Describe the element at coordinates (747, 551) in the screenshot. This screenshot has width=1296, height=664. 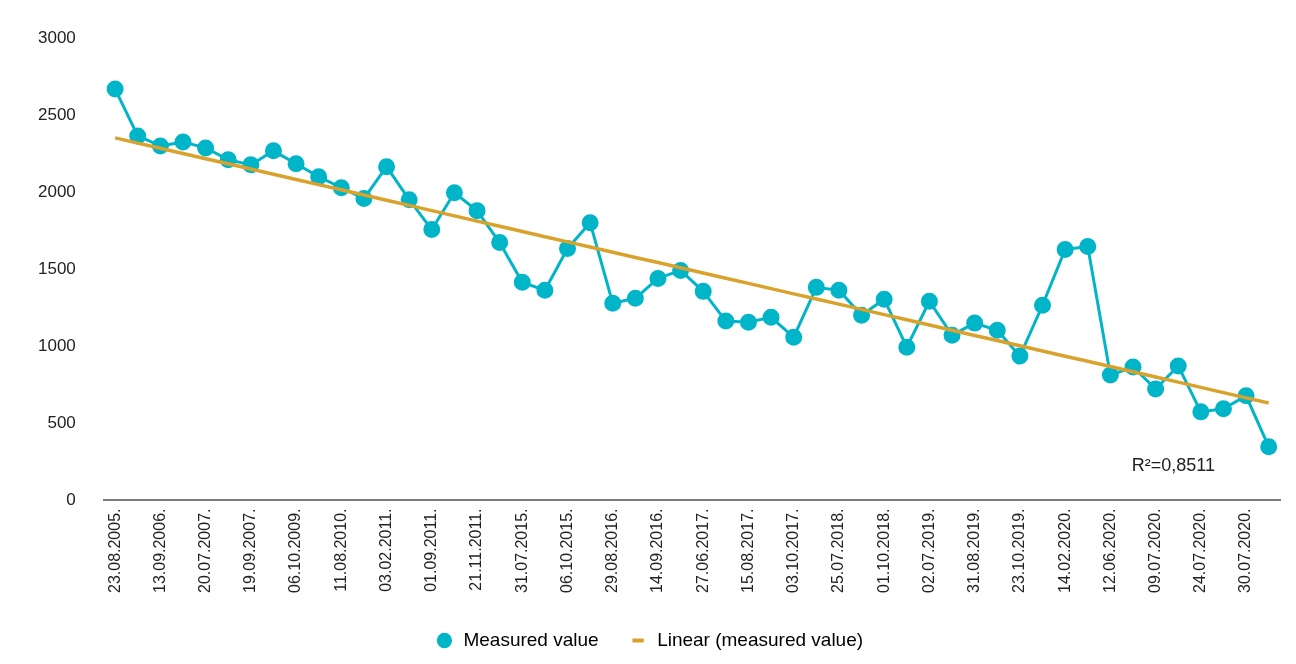
I see `x-tick-label: 15.08.2017.` at that location.